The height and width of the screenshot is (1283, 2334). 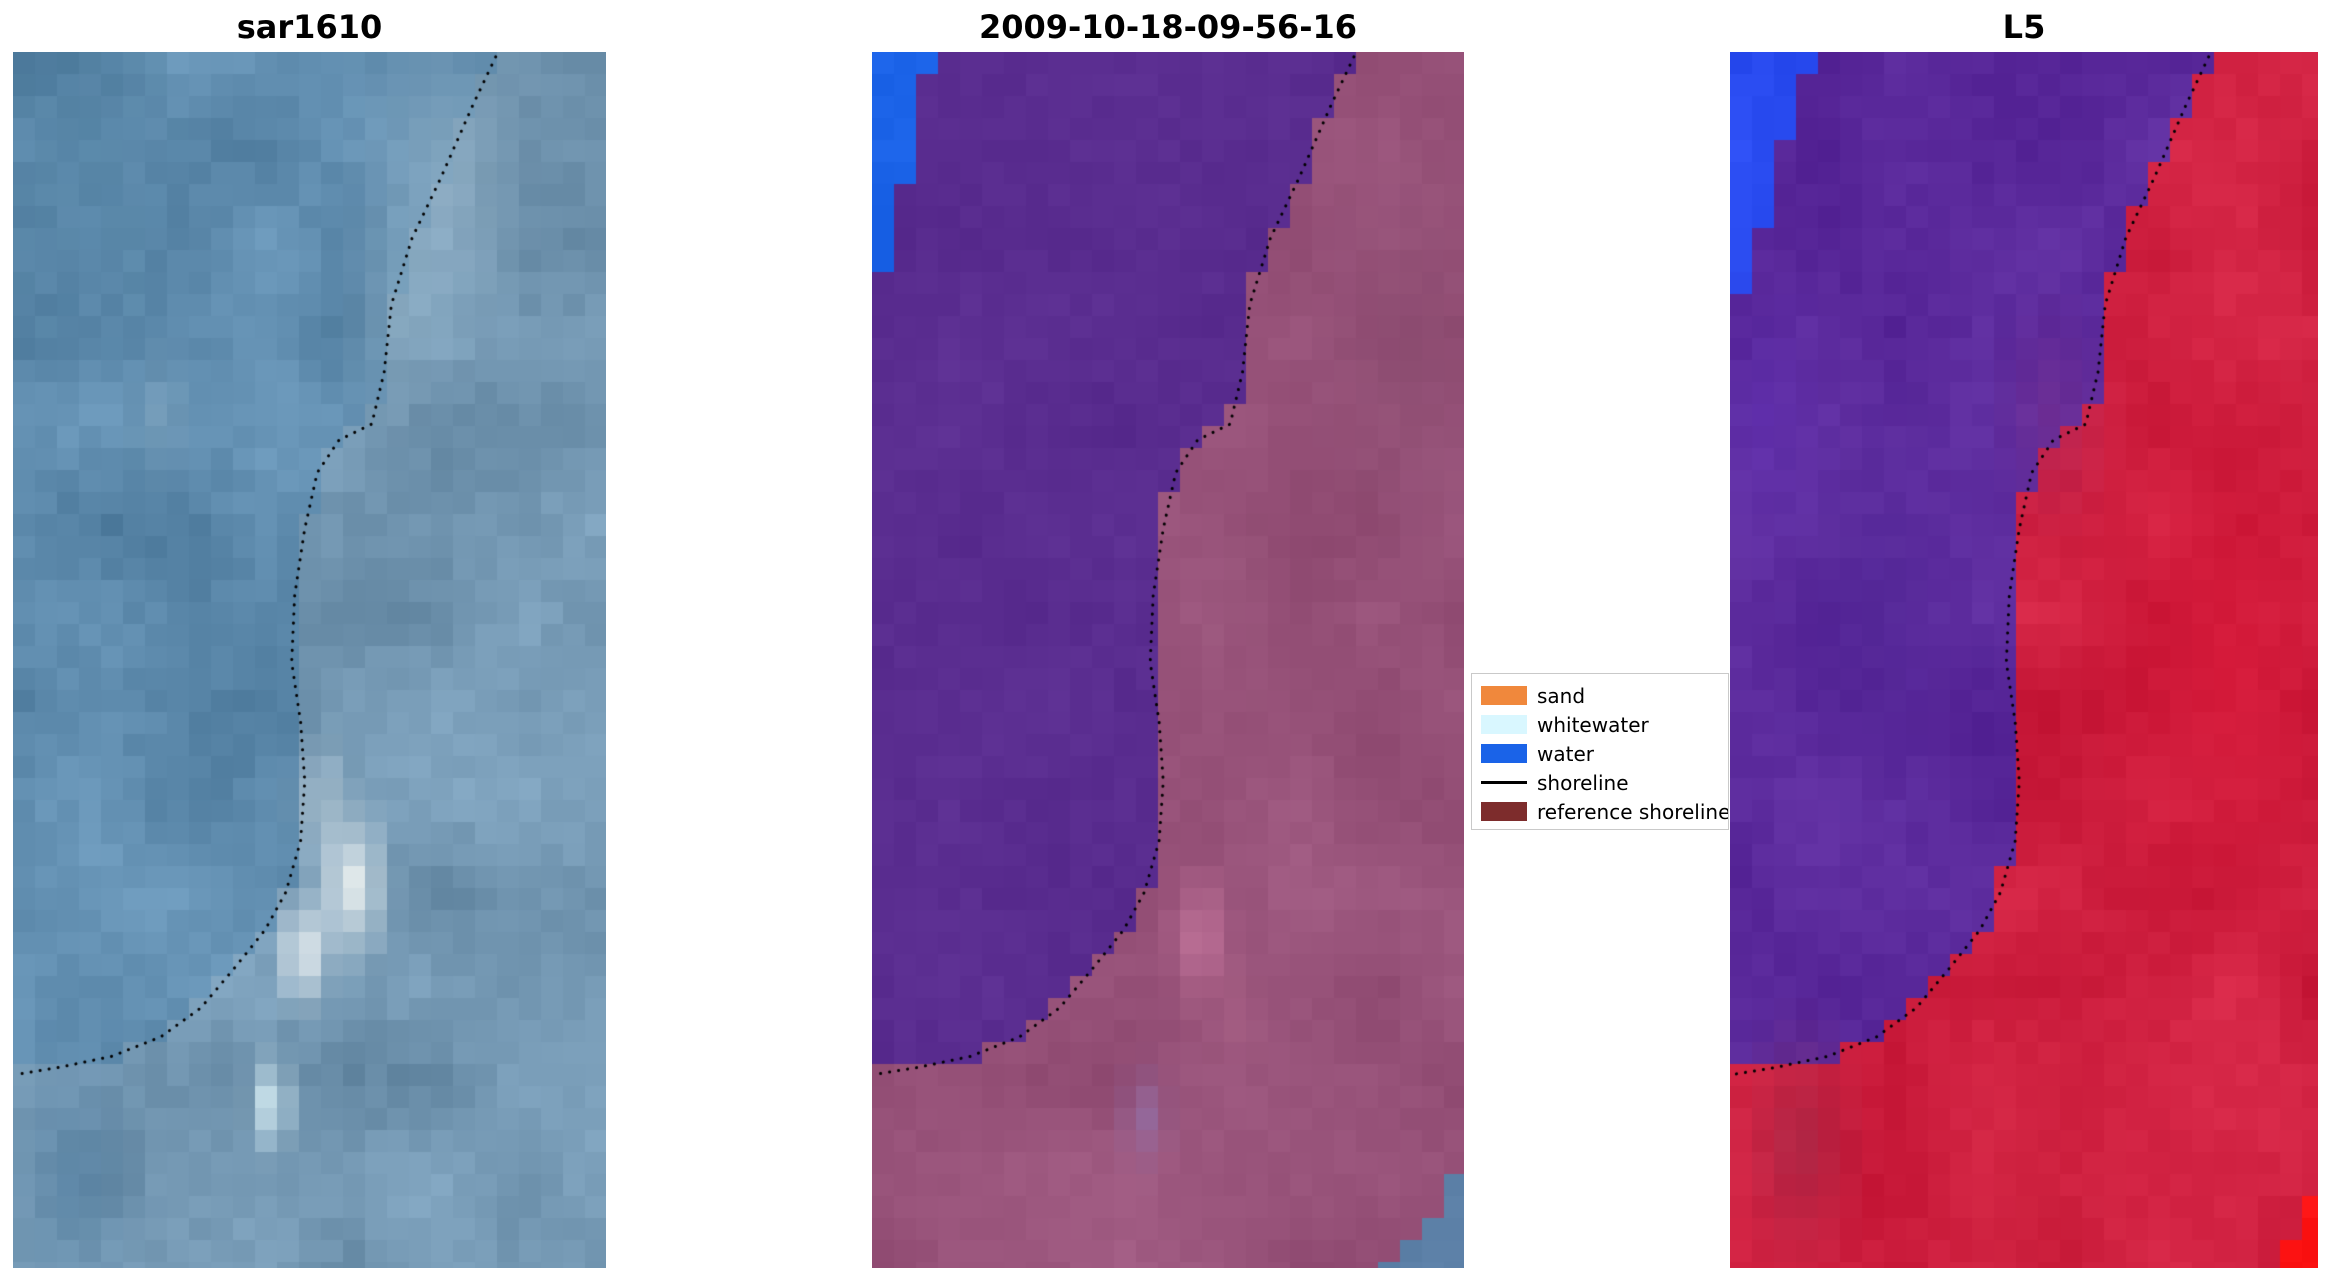 I want to click on legend-item: shoreline, so click(x=1604, y=782).